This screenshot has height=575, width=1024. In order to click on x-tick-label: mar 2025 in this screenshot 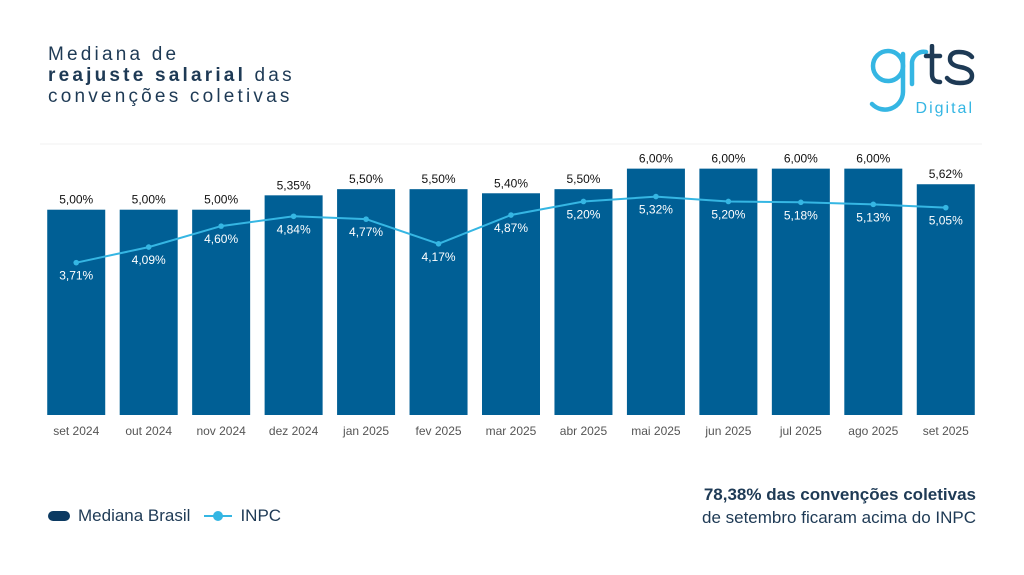, I will do `click(511, 431)`.